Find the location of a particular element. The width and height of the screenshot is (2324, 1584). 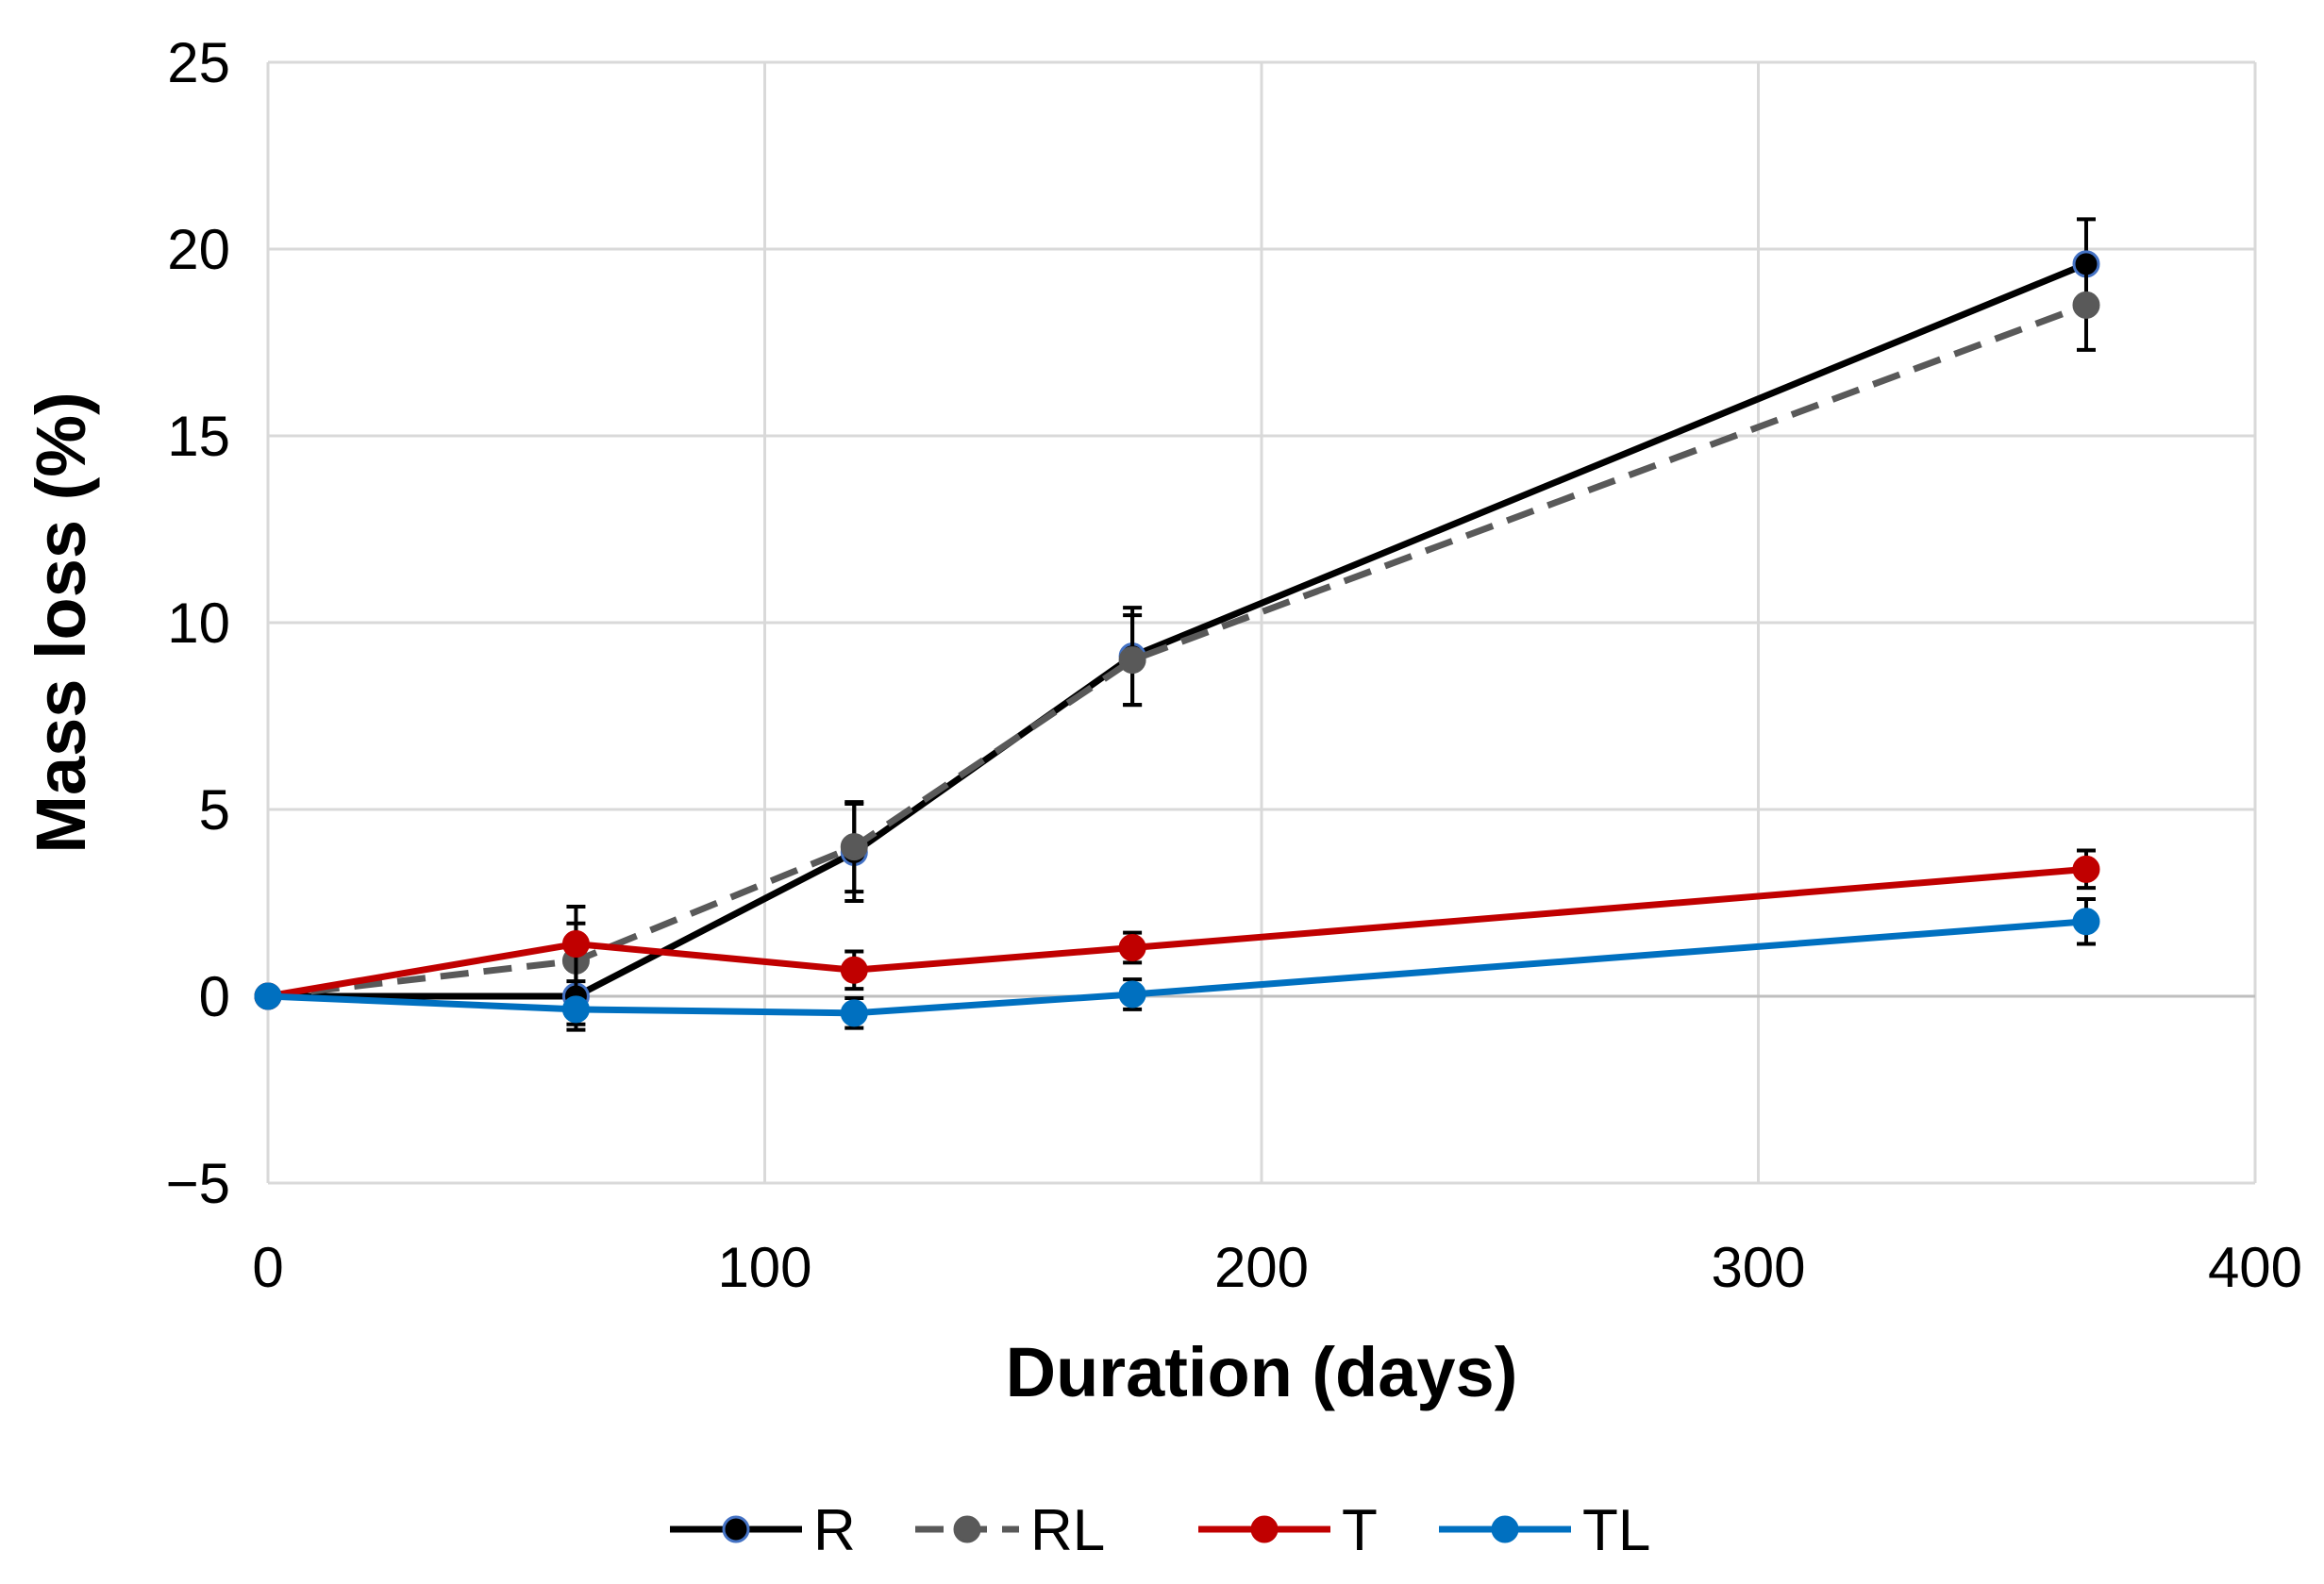

series-line is located at coordinates (1177, 932).